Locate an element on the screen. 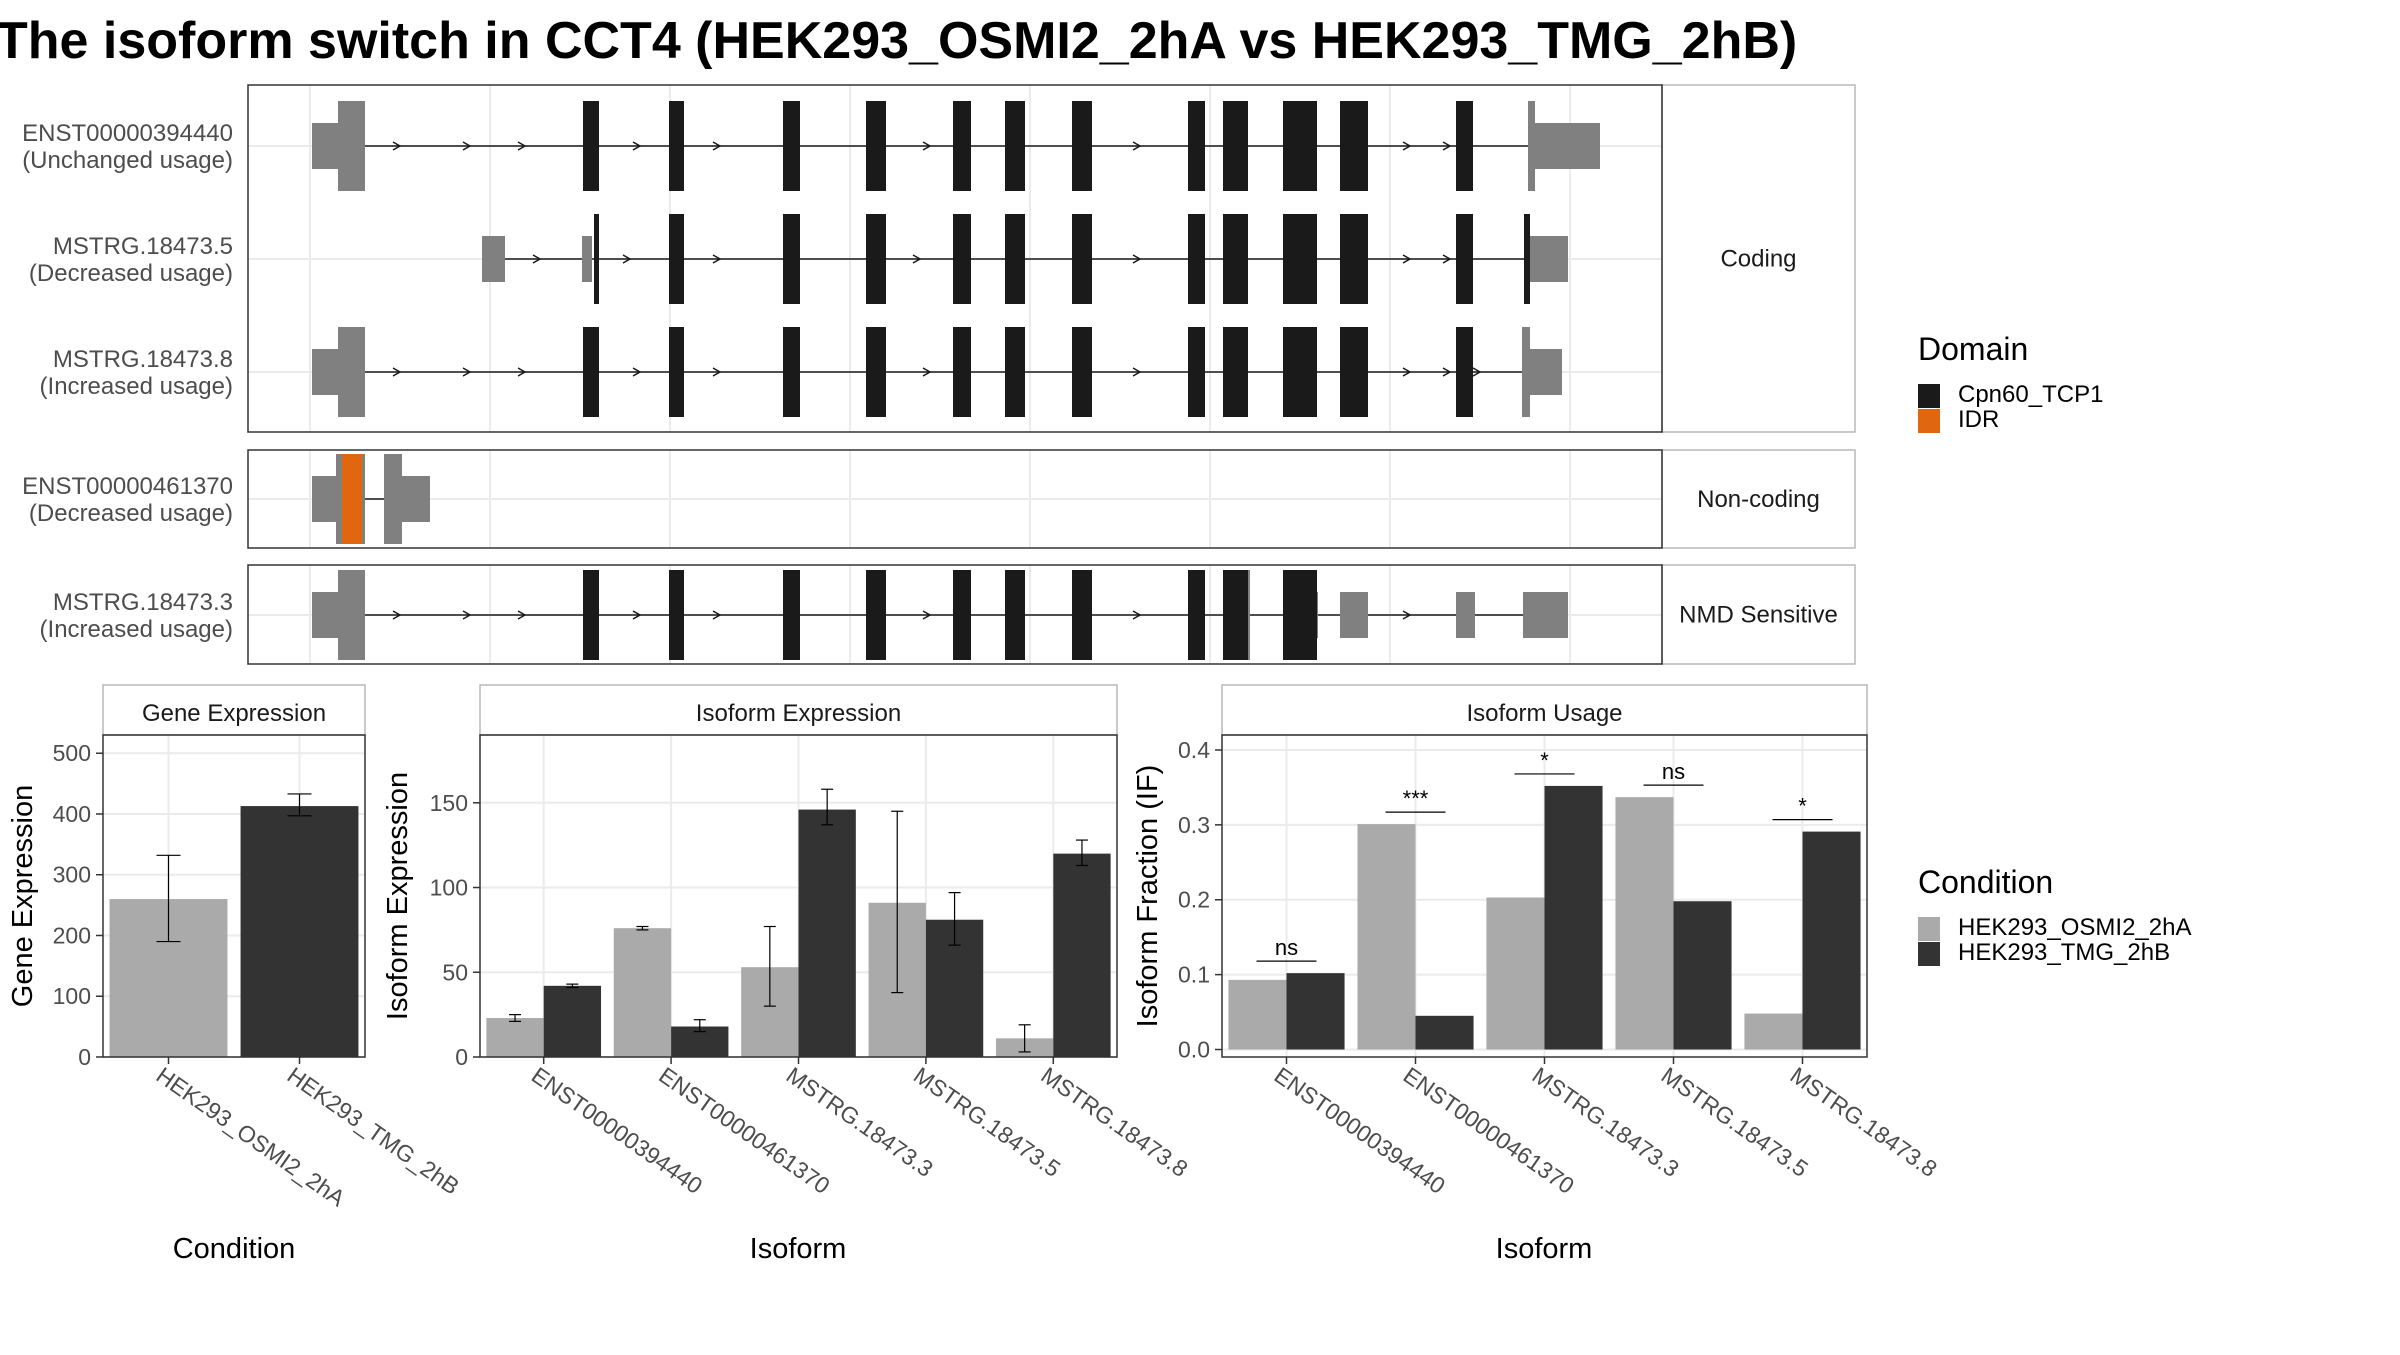 The height and width of the screenshot is (1355, 2400). transcript-usage-label: (Decreased usage) is located at coordinates (131, 513).